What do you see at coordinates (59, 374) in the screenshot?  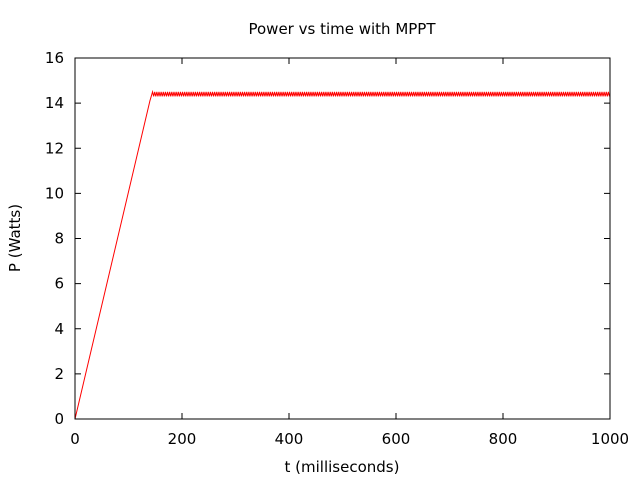 I see `y-tick-label: 2` at bounding box center [59, 374].